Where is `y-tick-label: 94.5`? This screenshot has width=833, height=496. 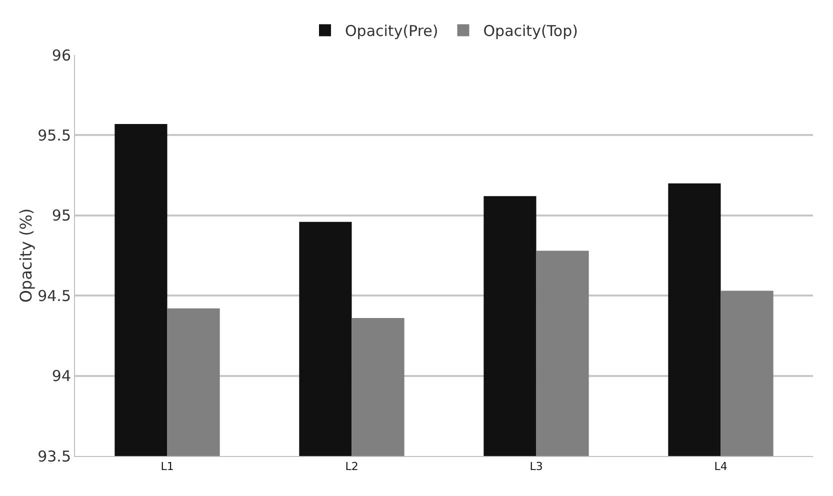
y-tick-label: 94.5 is located at coordinates (54, 295).